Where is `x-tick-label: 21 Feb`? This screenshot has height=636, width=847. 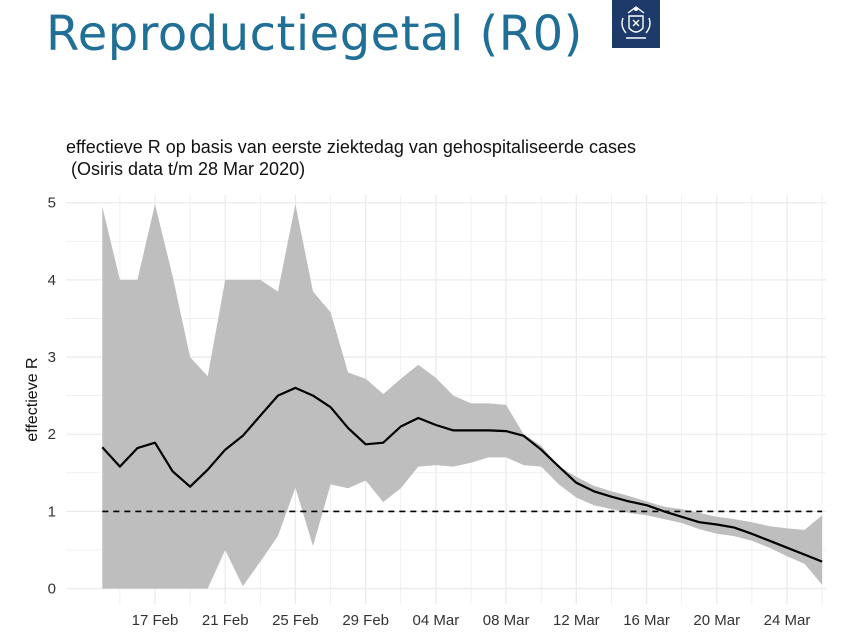 x-tick-label: 21 Feb is located at coordinates (225, 620).